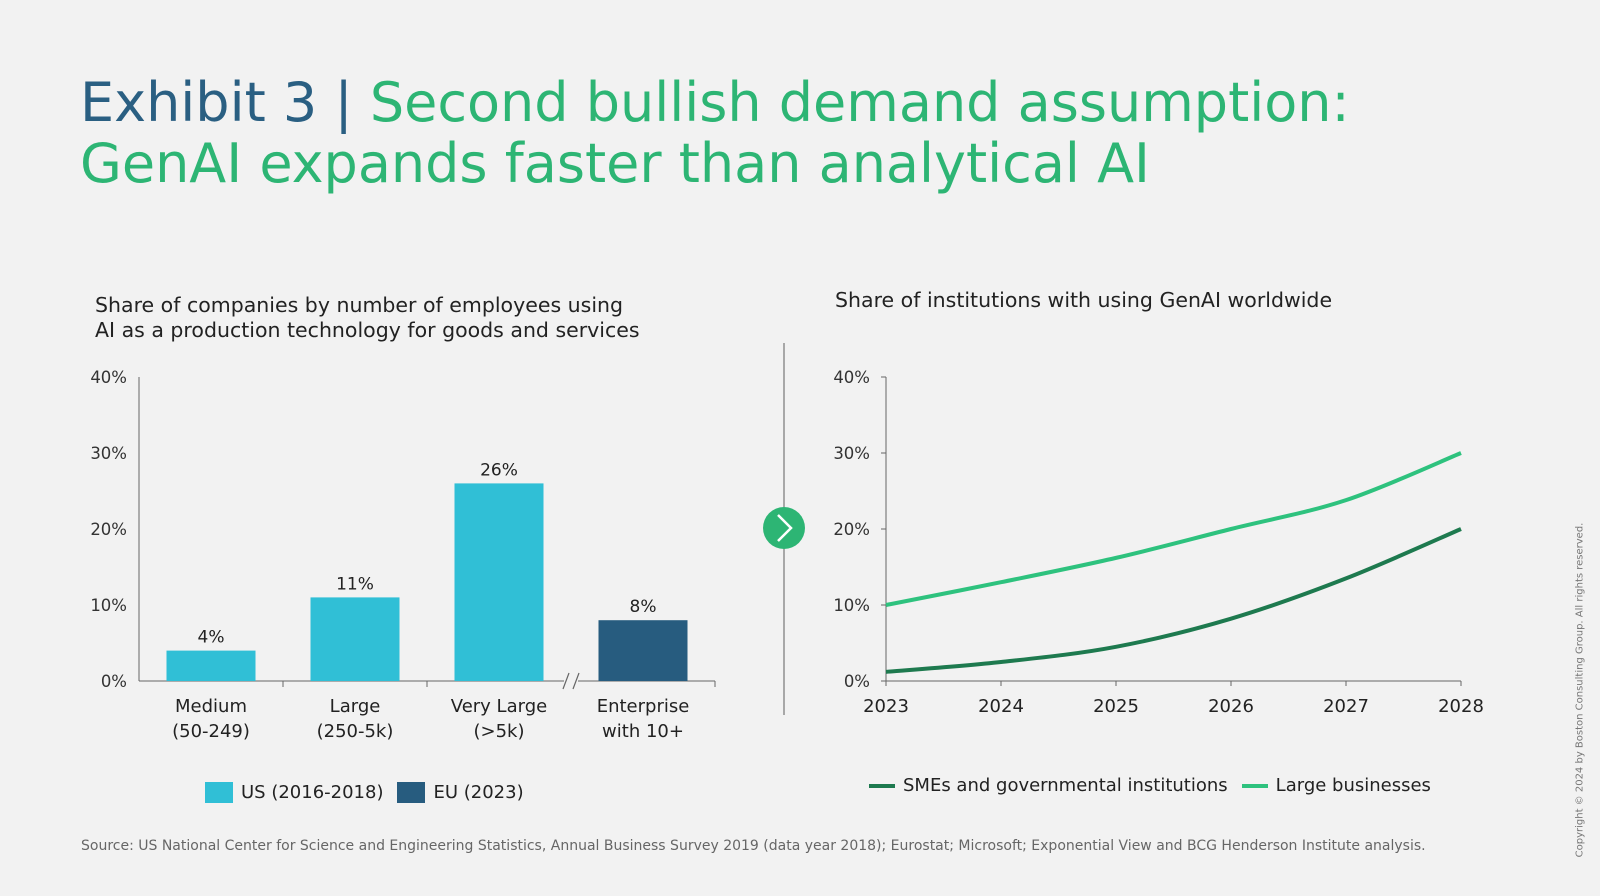  Describe the element at coordinates (199, 102) in the screenshot. I see `exhibit-number: Exhibit 3` at that location.